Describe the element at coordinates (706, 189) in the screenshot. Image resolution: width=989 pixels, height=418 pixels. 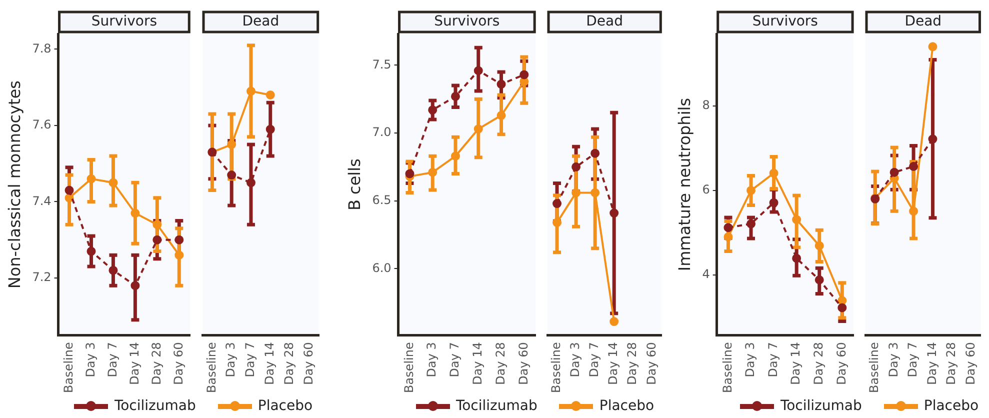
I see `y-tick-label: 6` at that location.